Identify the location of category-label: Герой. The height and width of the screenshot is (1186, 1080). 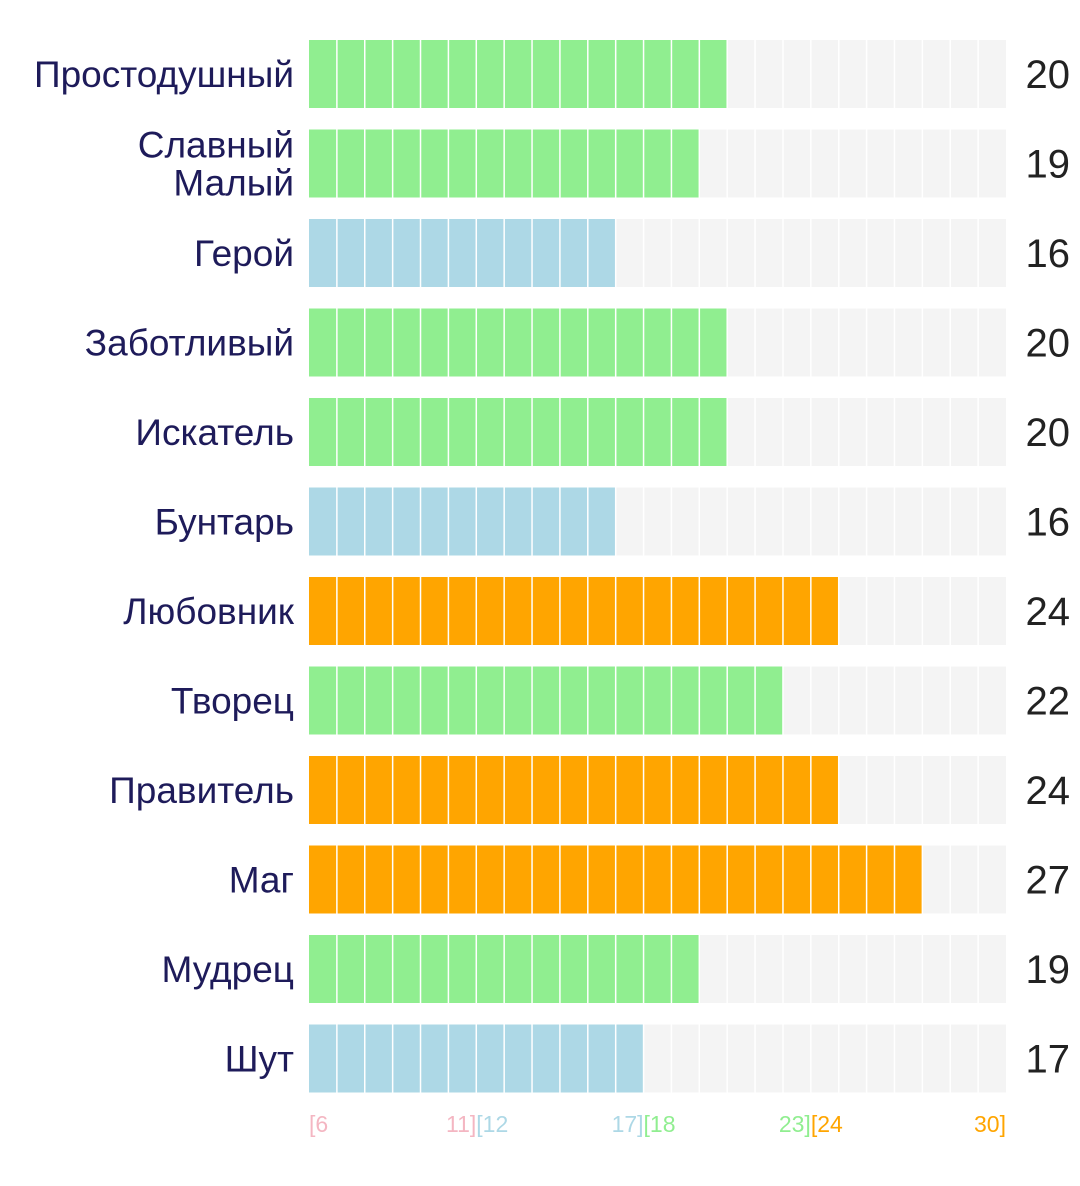
(244, 253).